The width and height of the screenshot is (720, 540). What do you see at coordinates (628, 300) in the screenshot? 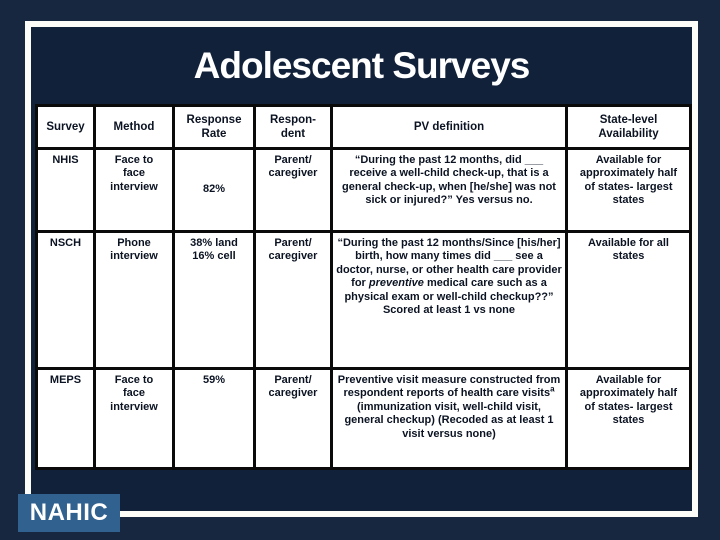
I see `cell-availability: Available for all states` at bounding box center [628, 300].